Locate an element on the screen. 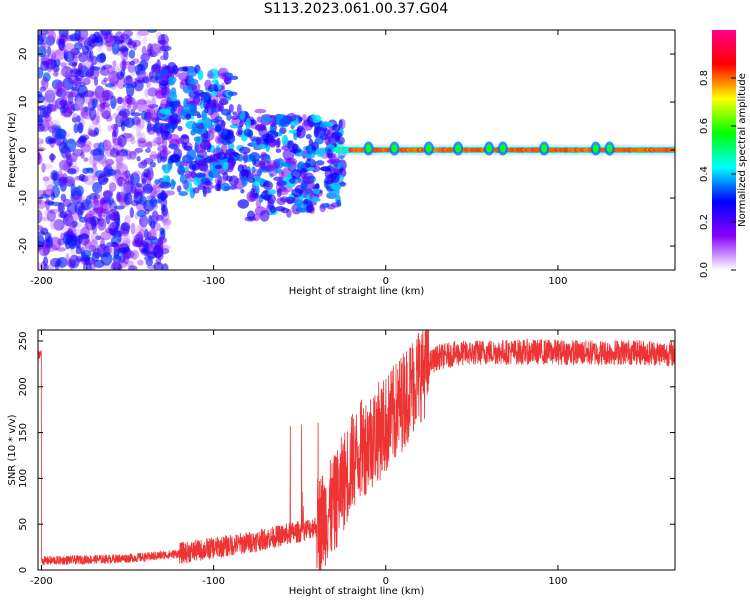 Image resolution: width=750 pixels, height=600 pixels. y-tick-label-top: 0 is located at coordinates (23, 150).